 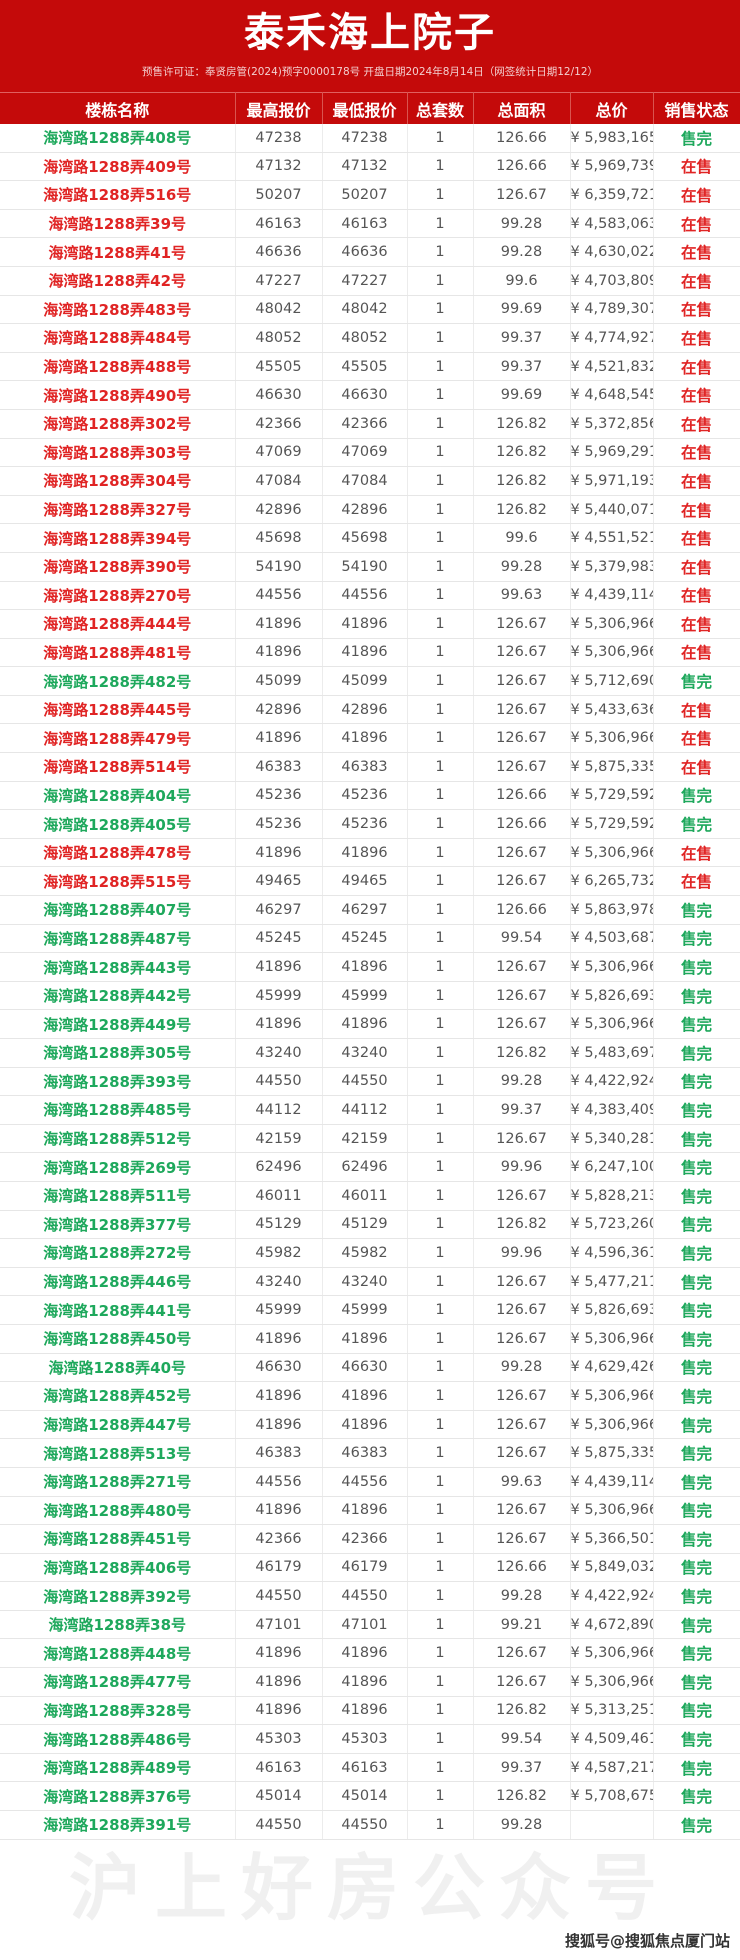 I want to click on max-price-cell: 45099, so click(x=279, y=681).